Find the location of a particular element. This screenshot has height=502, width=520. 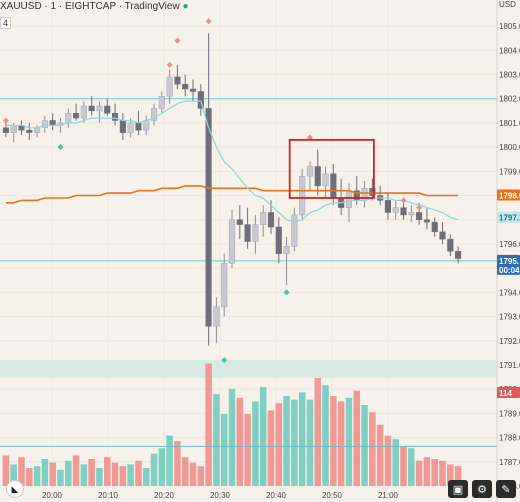

price-tick-label: 1791.0 is located at coordinates (509, 365).